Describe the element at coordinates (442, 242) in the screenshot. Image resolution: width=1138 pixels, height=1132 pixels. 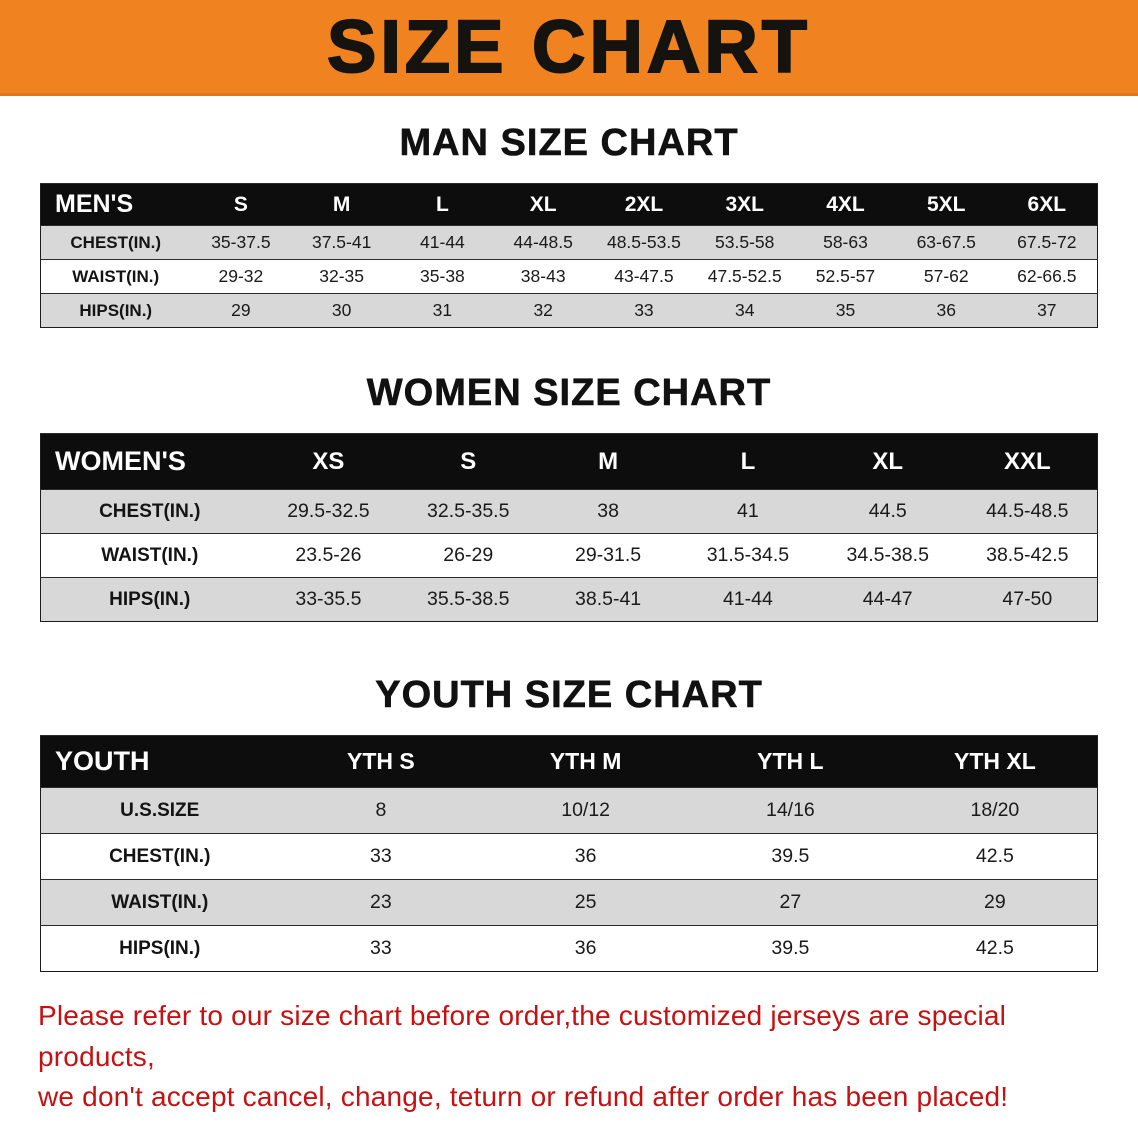
I see `size-value: 41-44` at that location.